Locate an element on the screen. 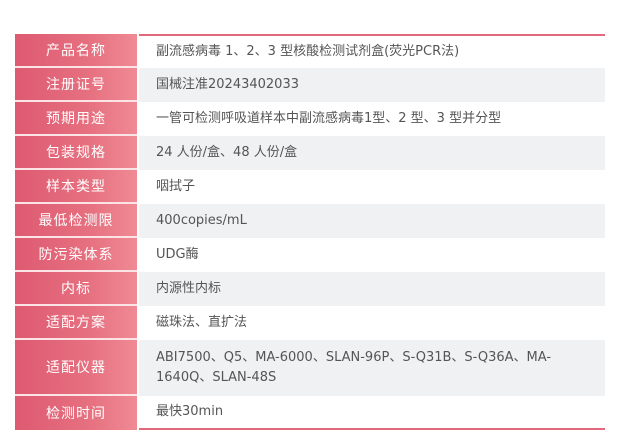  row-label: 适配方案 is located at coordinates (76, 323).